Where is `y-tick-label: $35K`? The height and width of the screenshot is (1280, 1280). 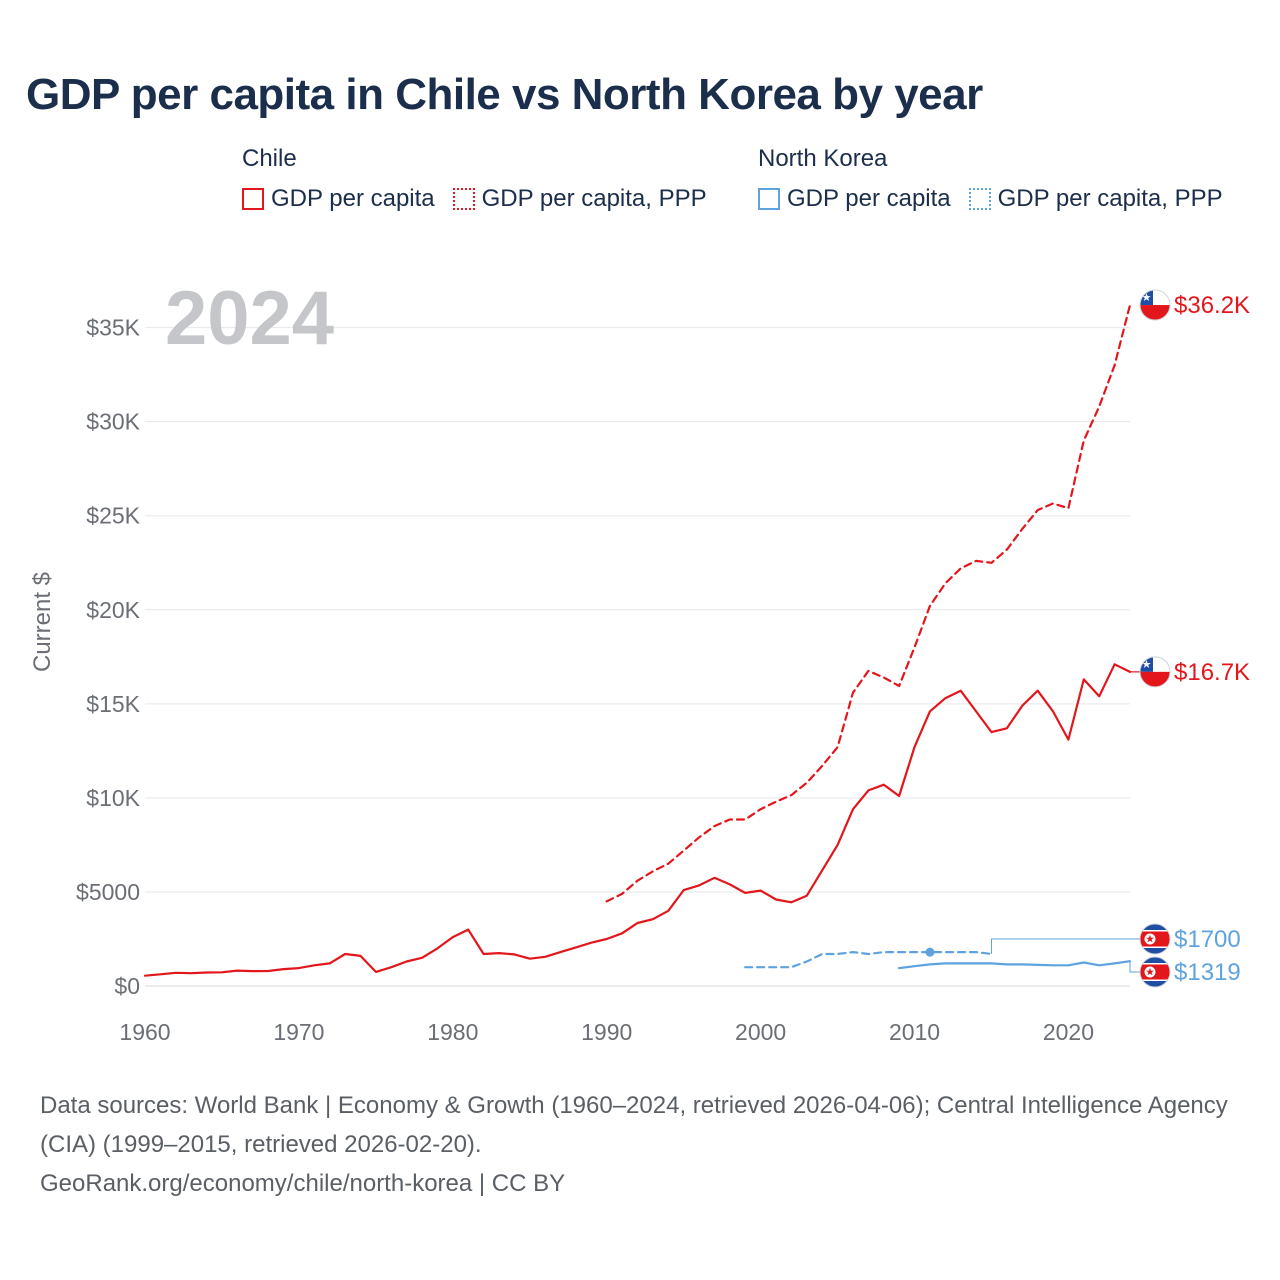 y-tick-label: $35K is located at coordinates (113, 328).